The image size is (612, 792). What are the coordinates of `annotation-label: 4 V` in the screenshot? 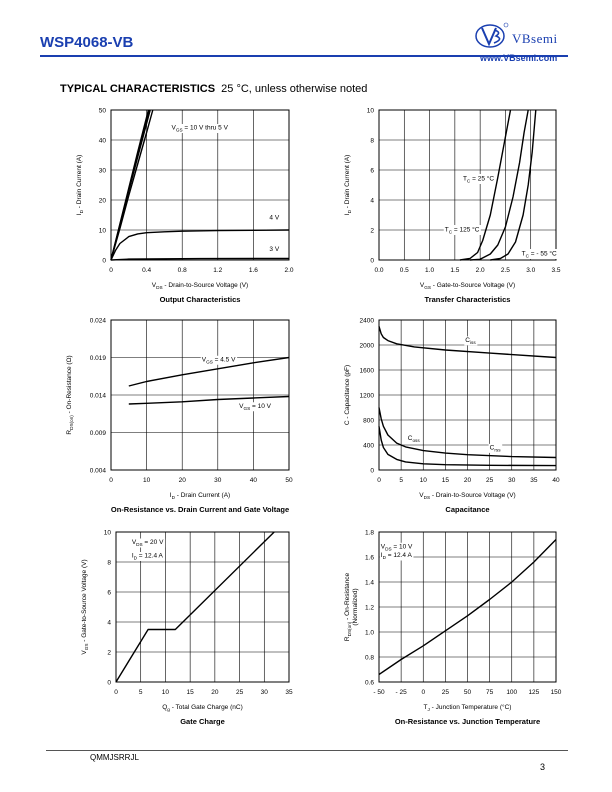 It's located at (274, 218).